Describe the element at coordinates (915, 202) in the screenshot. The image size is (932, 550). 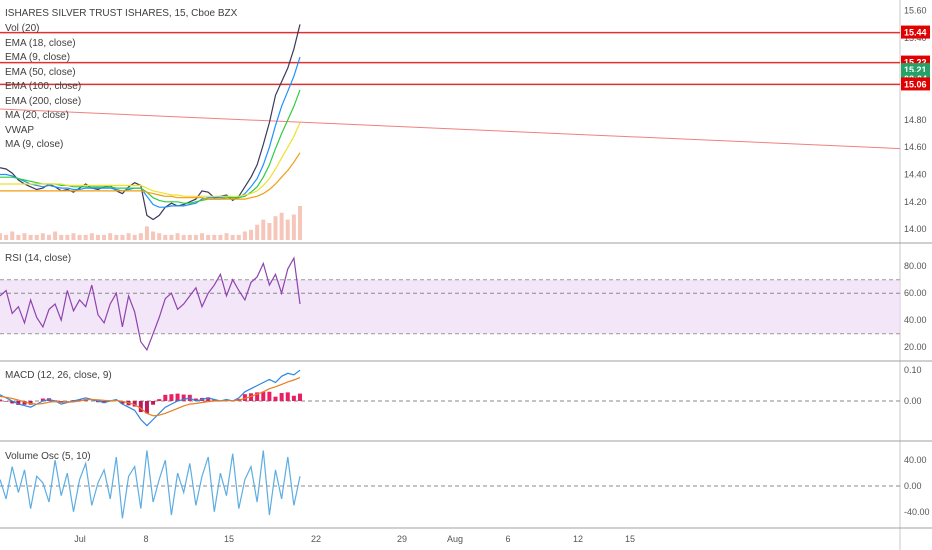
I see `y-tick-label: 14.20` at that location.